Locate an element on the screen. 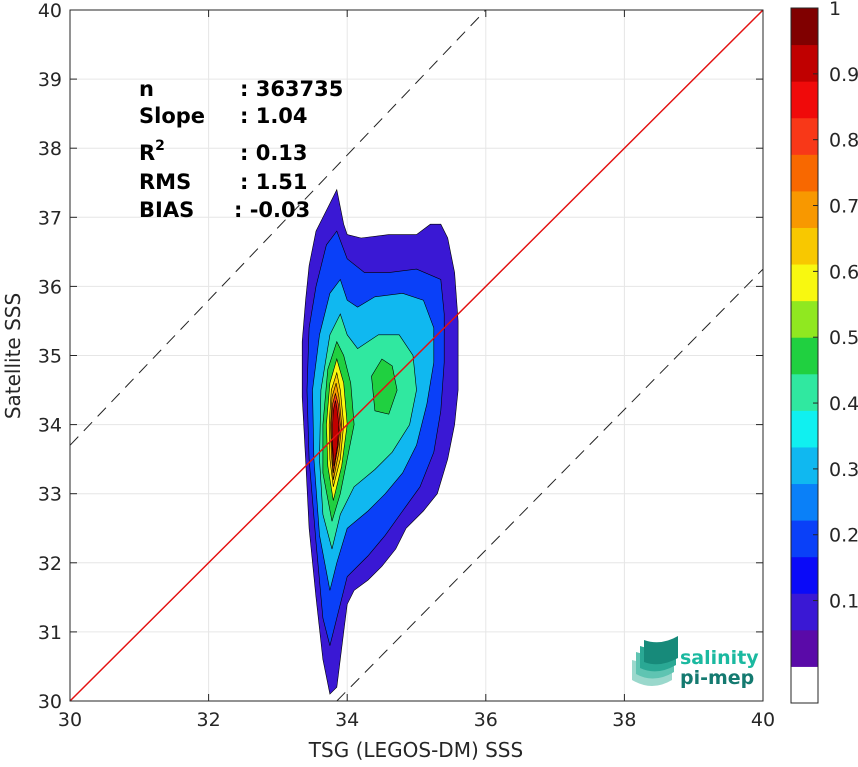  stat-rms-value: : 1.51 is located at coordinates (274, 182).